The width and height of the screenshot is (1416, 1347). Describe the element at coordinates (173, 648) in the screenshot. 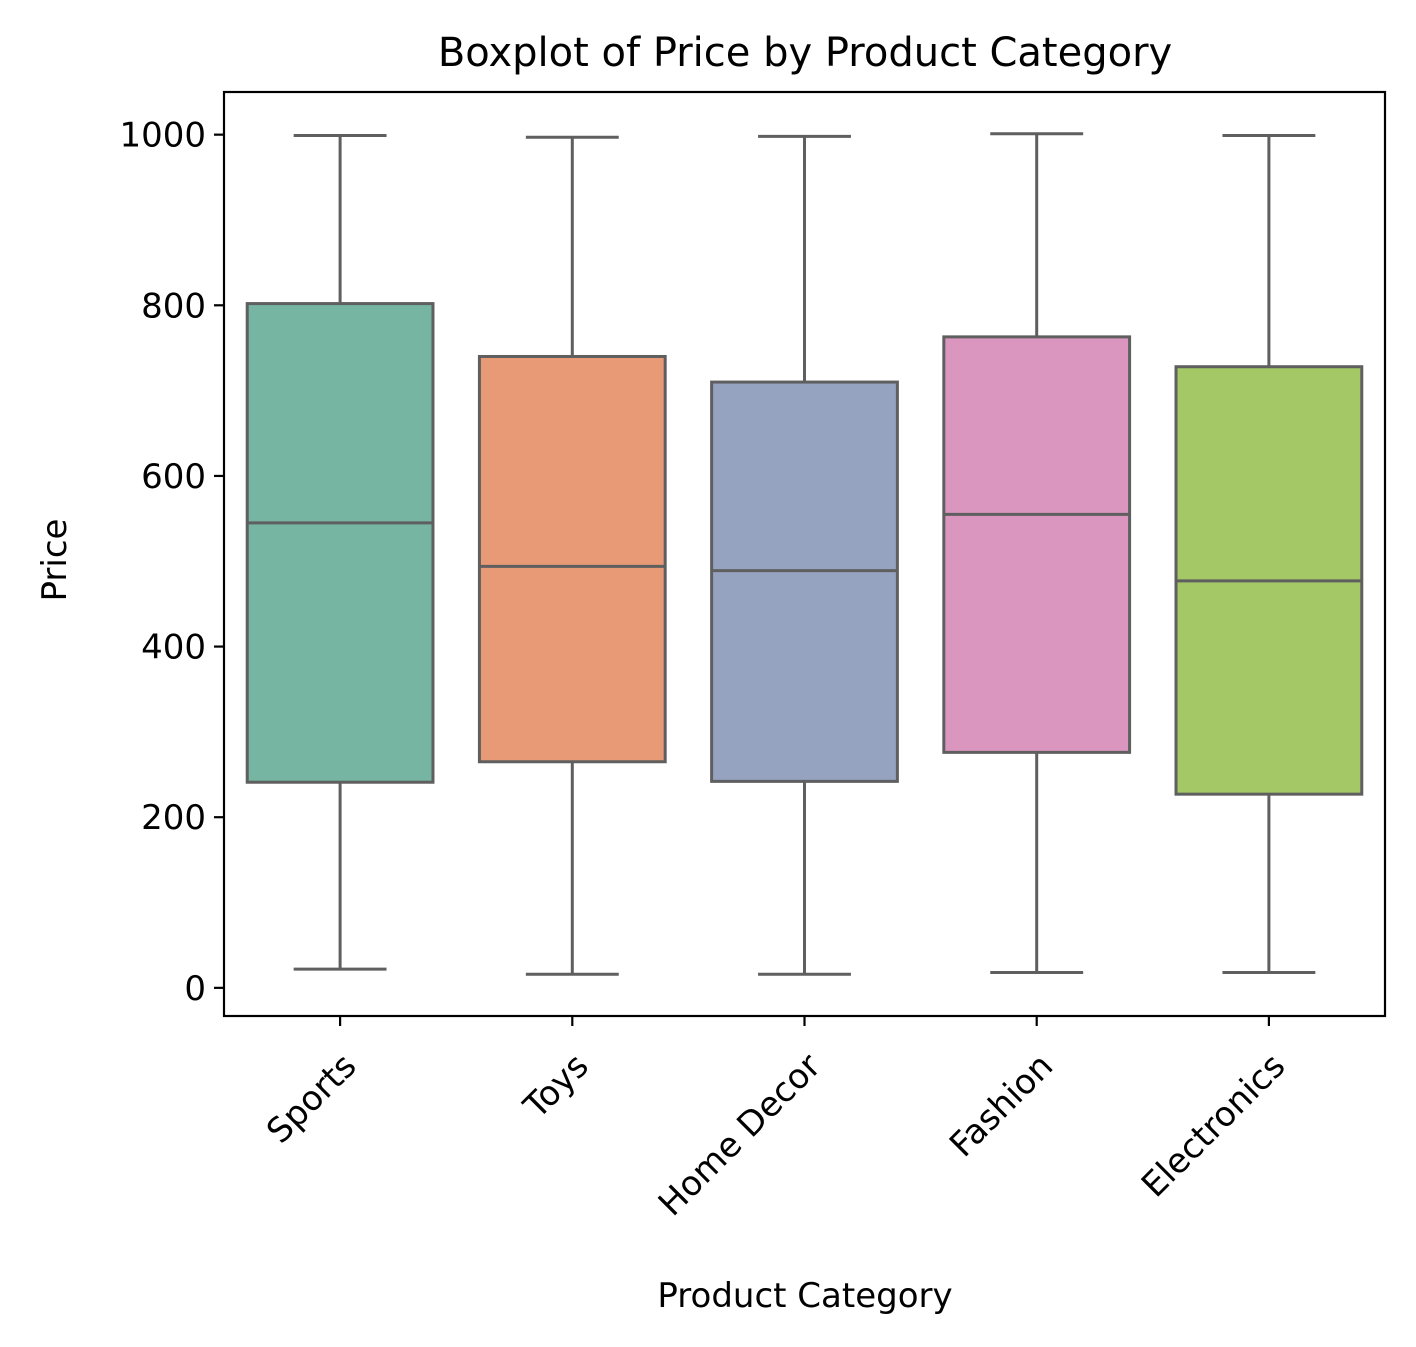

I see `y-tick-label: 400` at that location.